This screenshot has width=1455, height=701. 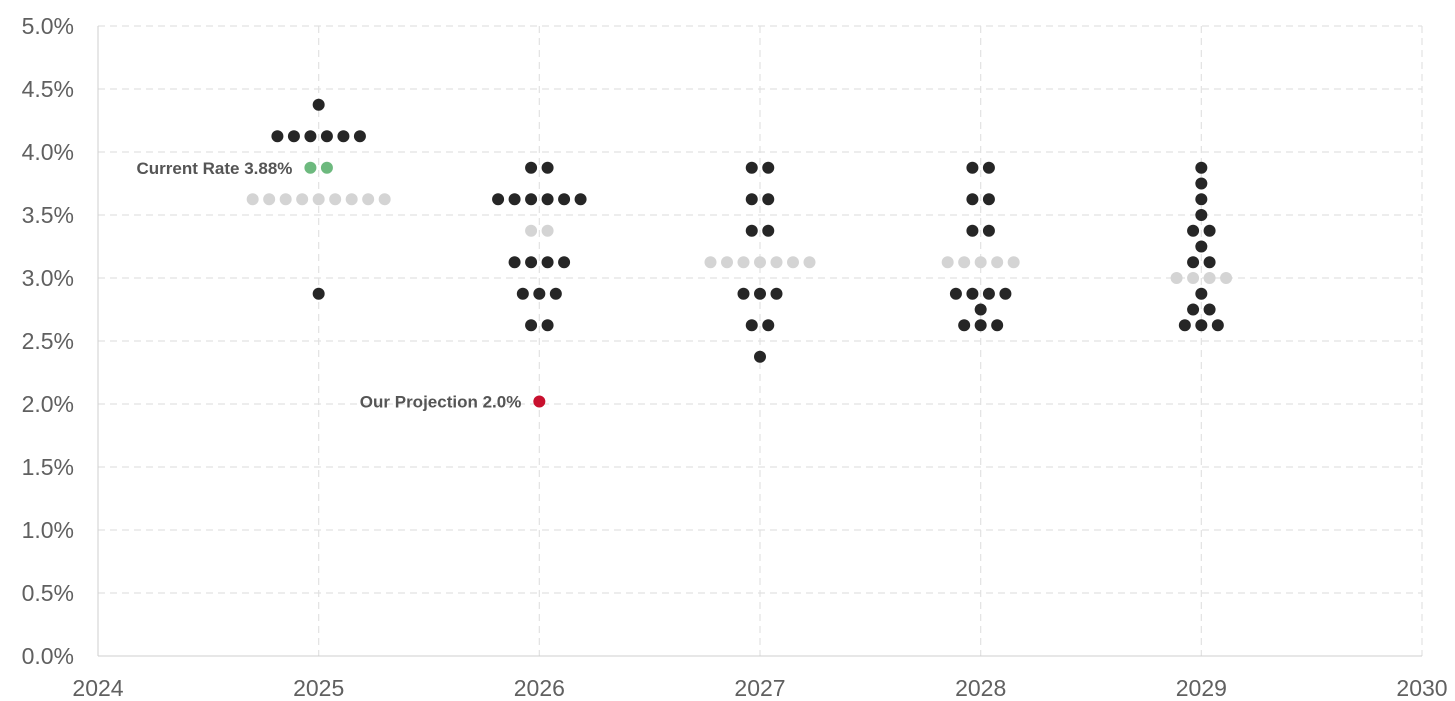 I want to click on y-tick-label: 0.5%, so click(x=48, y=593).